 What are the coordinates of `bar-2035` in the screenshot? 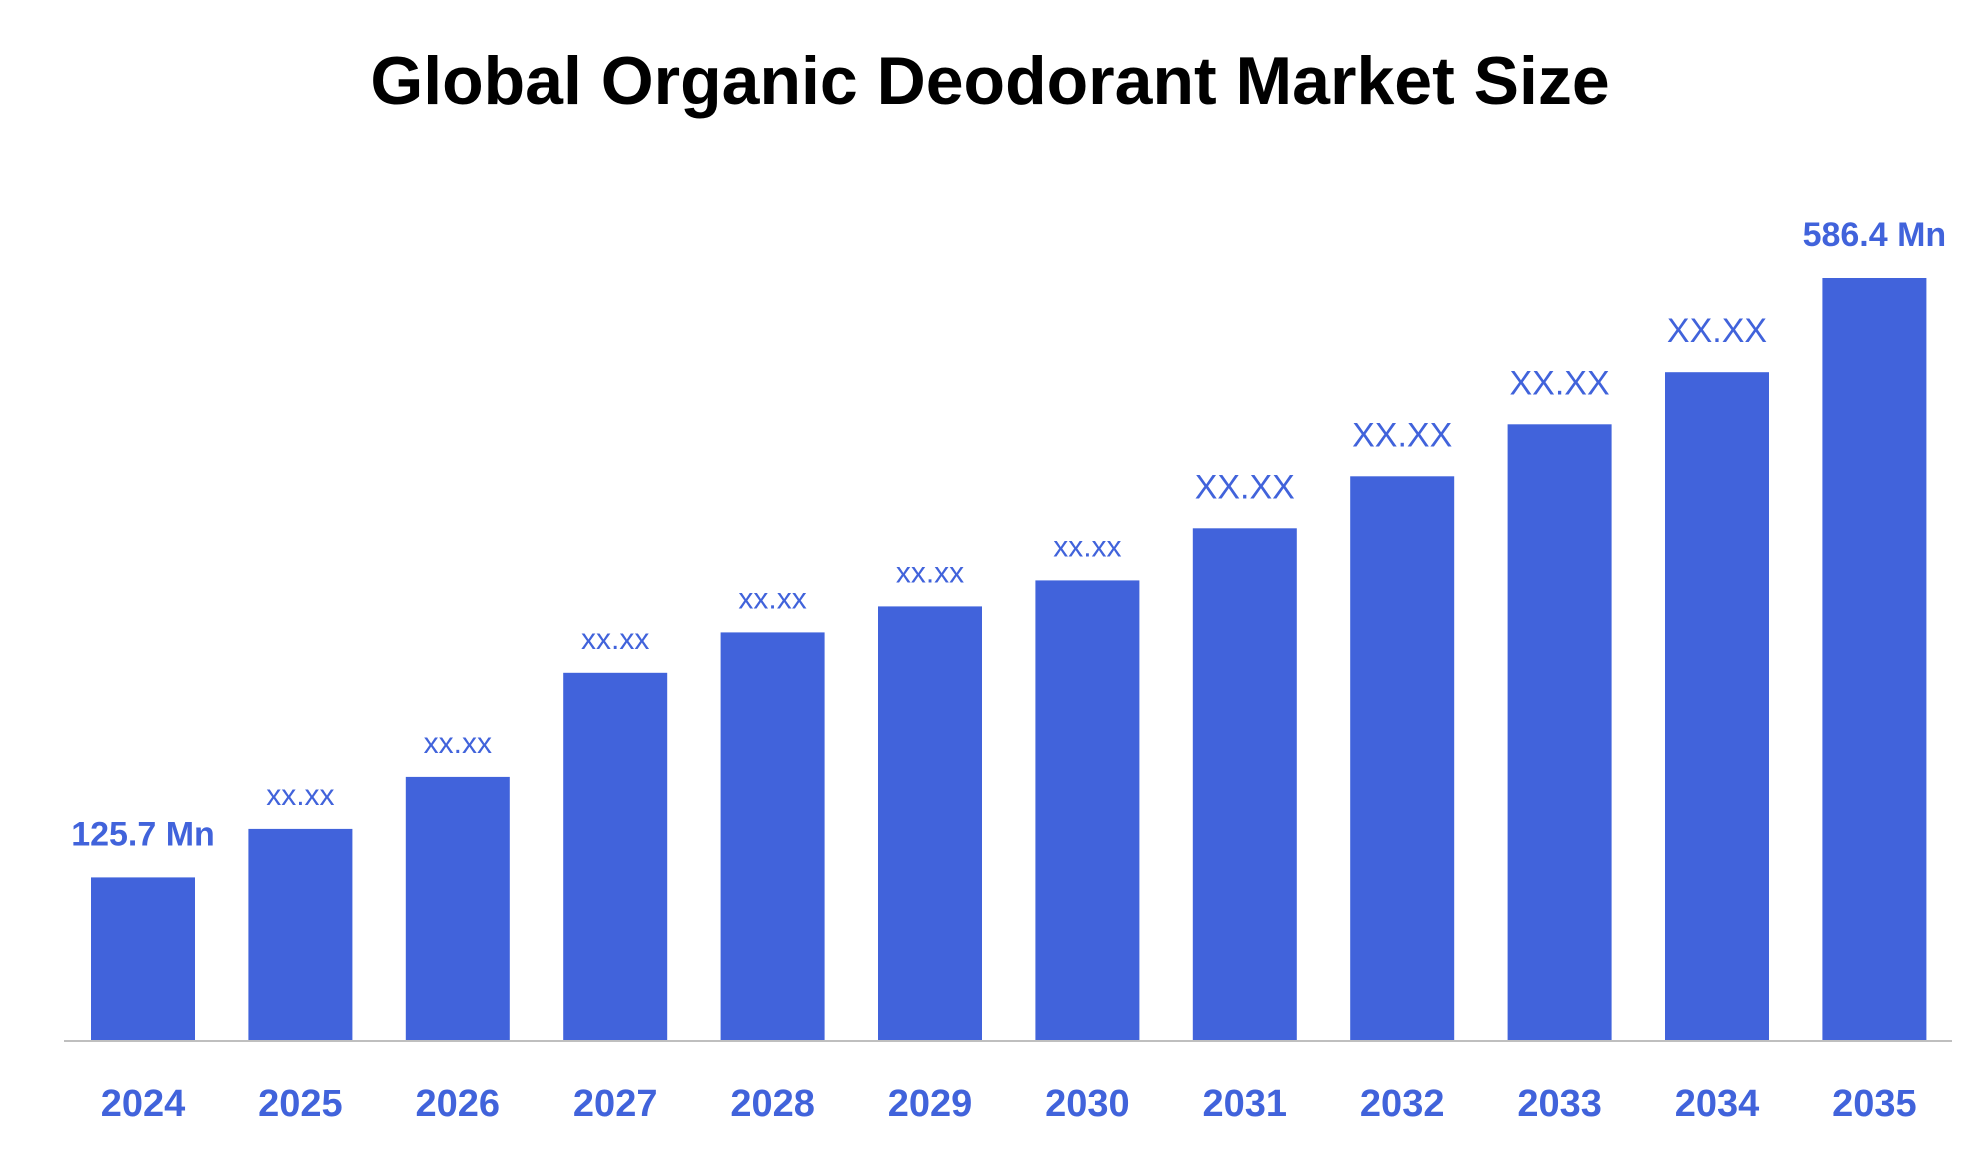 It's located at (1874, 659).